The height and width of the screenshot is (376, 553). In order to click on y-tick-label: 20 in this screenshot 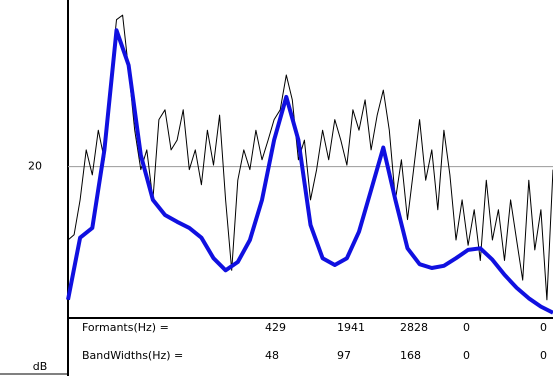, I will do `click(35, 166)`.